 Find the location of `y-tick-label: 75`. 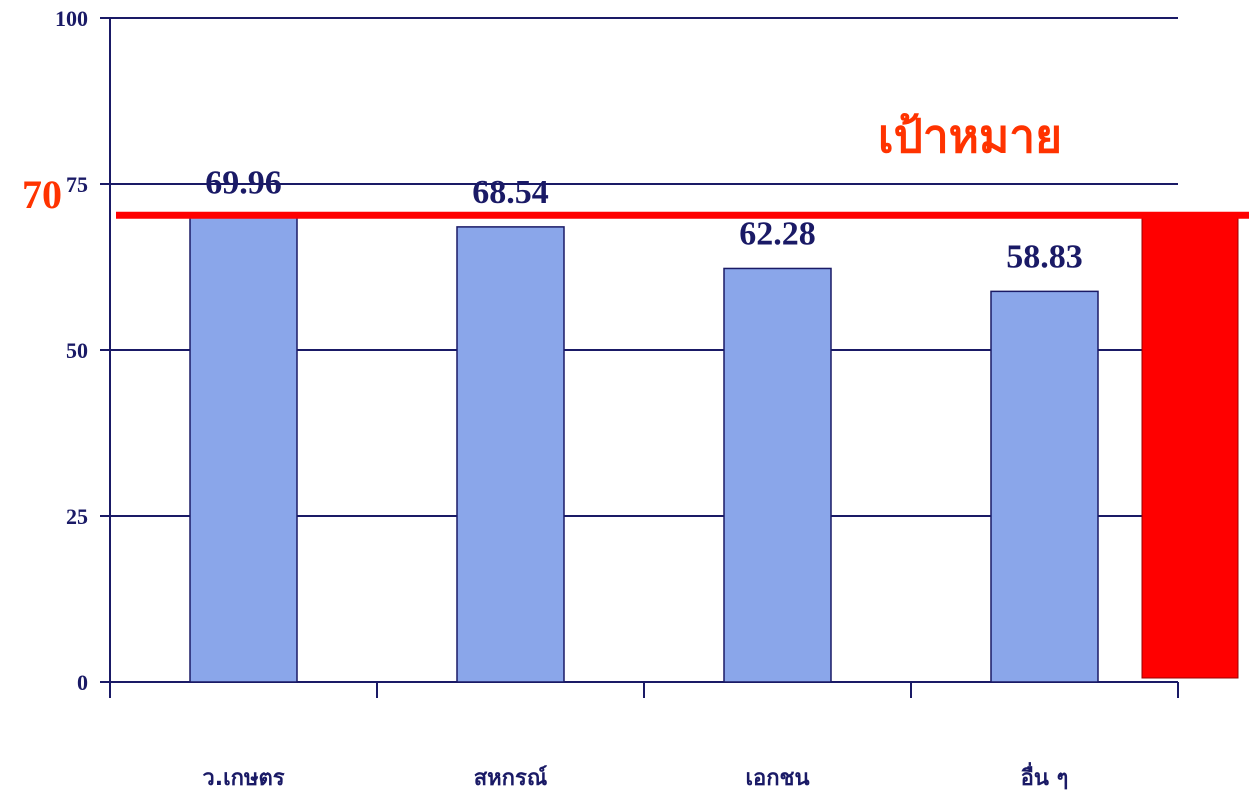

y-tick-label: 75 is located at coordinates (77, 184).